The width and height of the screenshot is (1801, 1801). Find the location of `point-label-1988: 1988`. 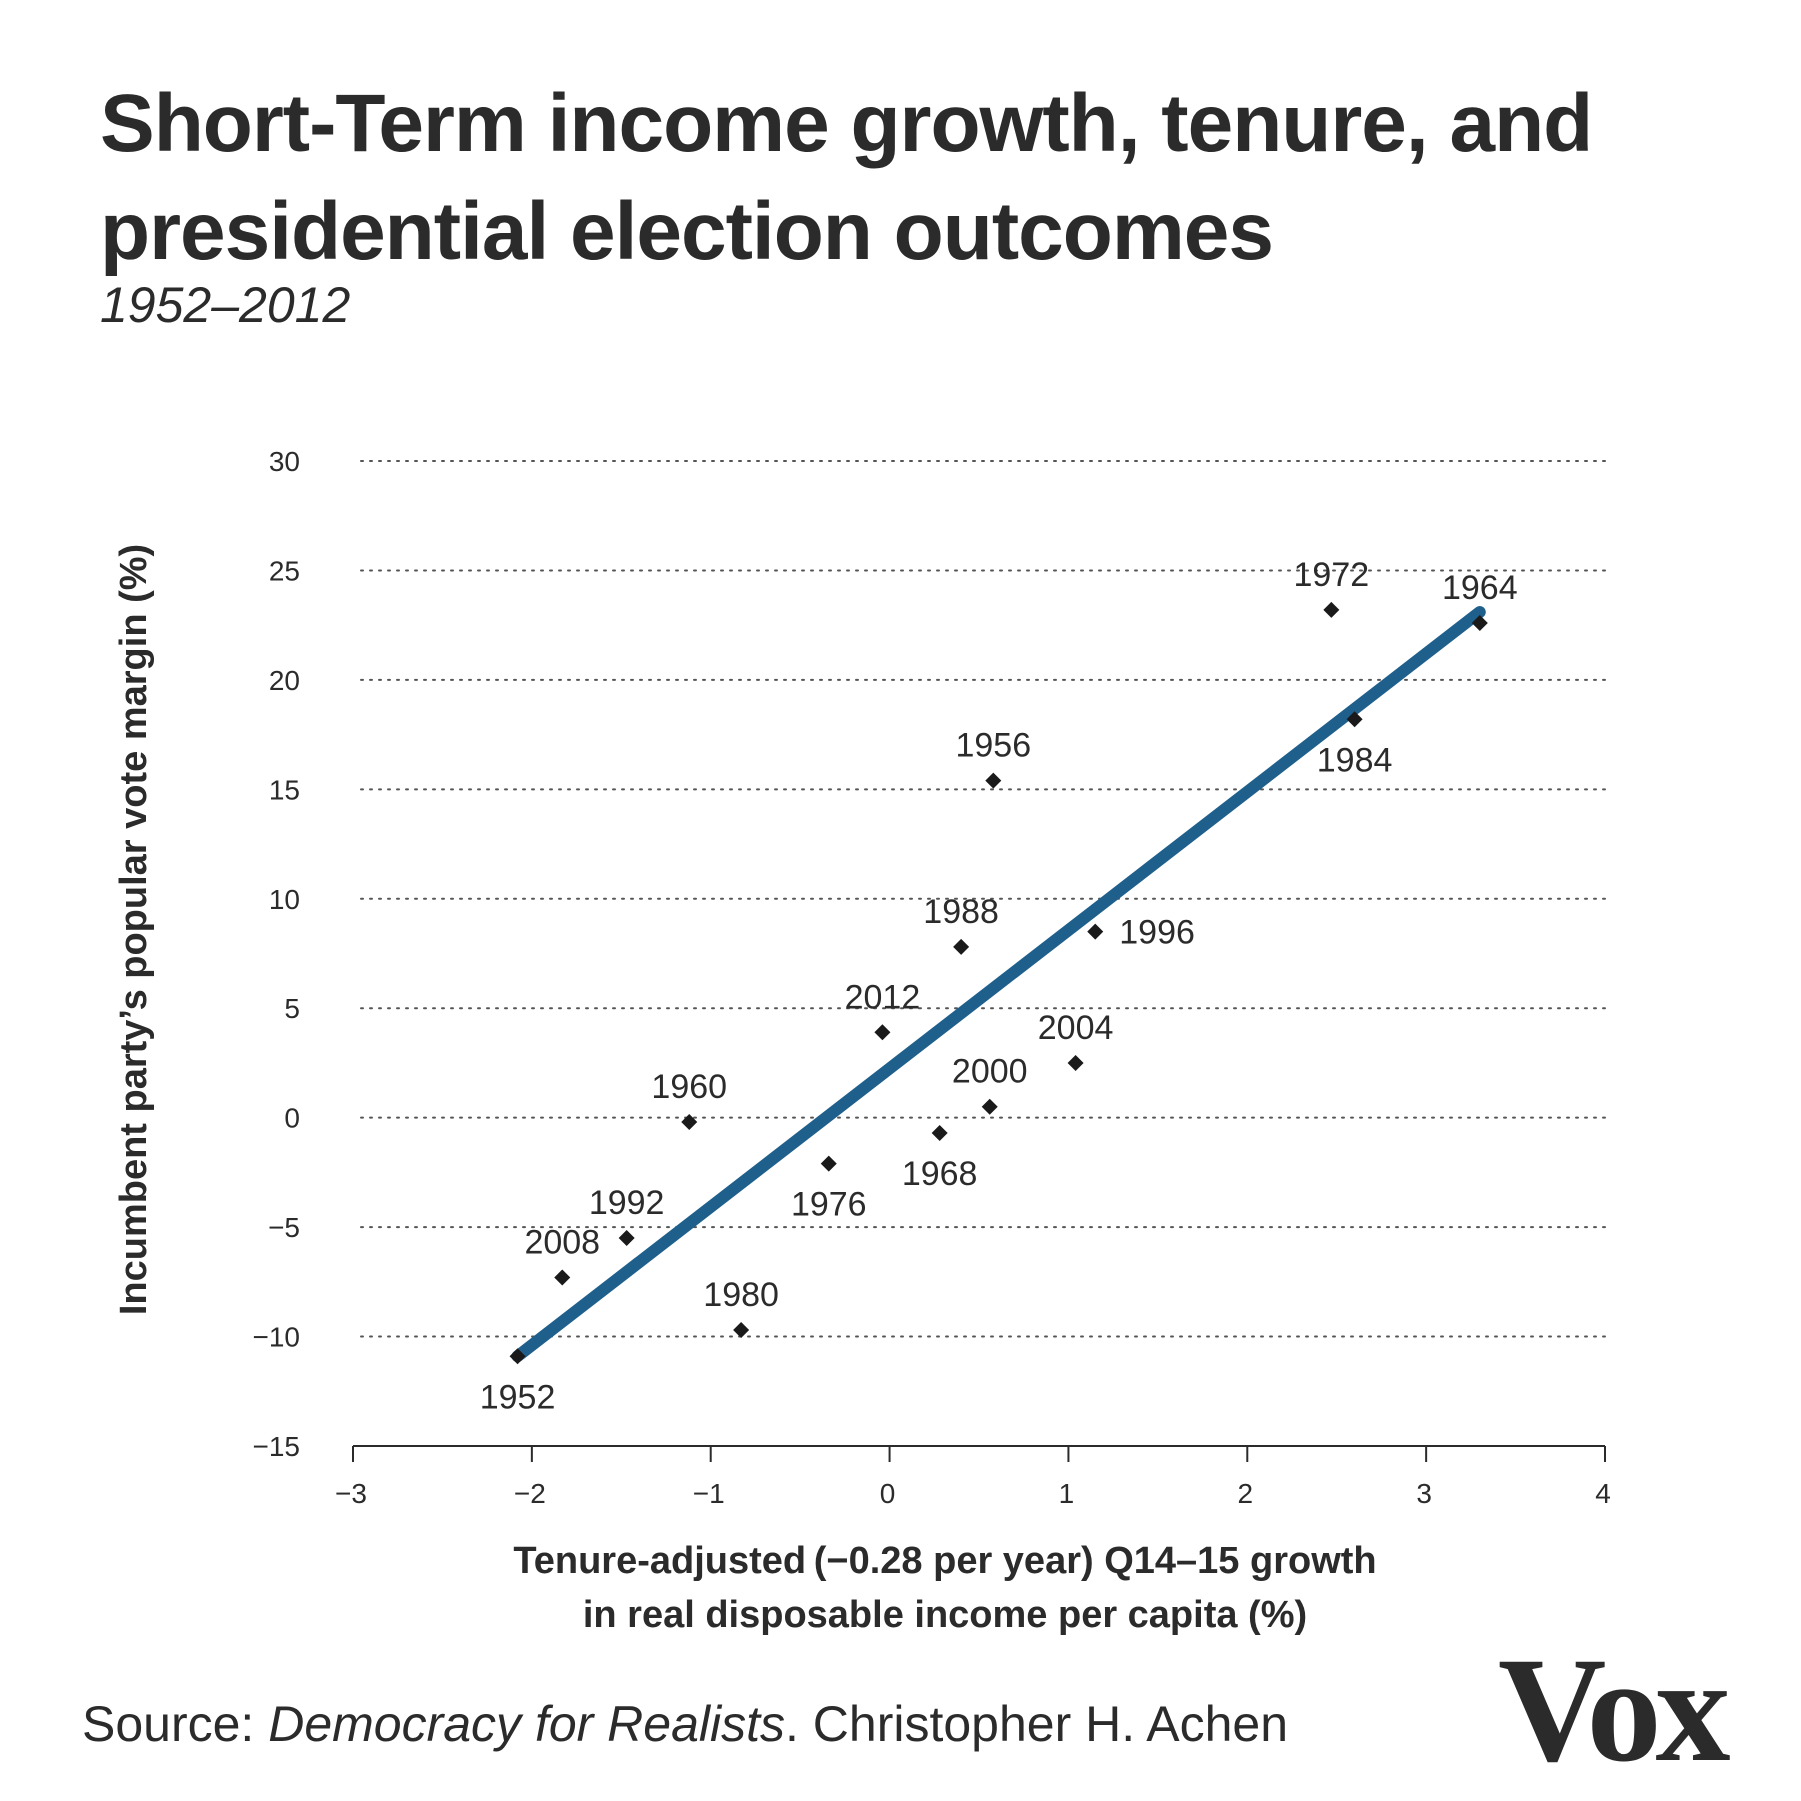

point-label-1988: 1988 is located at coordinates (961, 912).